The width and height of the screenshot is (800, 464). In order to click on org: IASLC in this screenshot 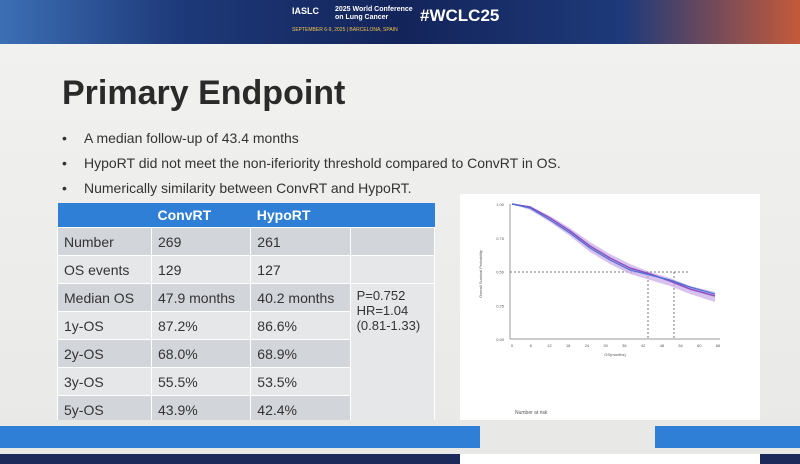, I will do `click(305, 11)`.